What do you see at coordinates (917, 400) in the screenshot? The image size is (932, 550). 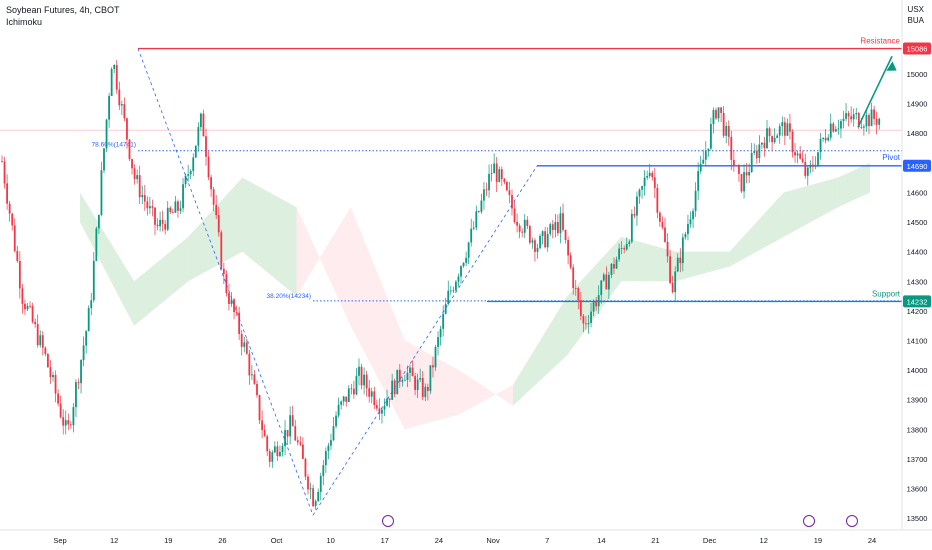 I see `price-tick-label: 13900` at bounding box center [917, 400].